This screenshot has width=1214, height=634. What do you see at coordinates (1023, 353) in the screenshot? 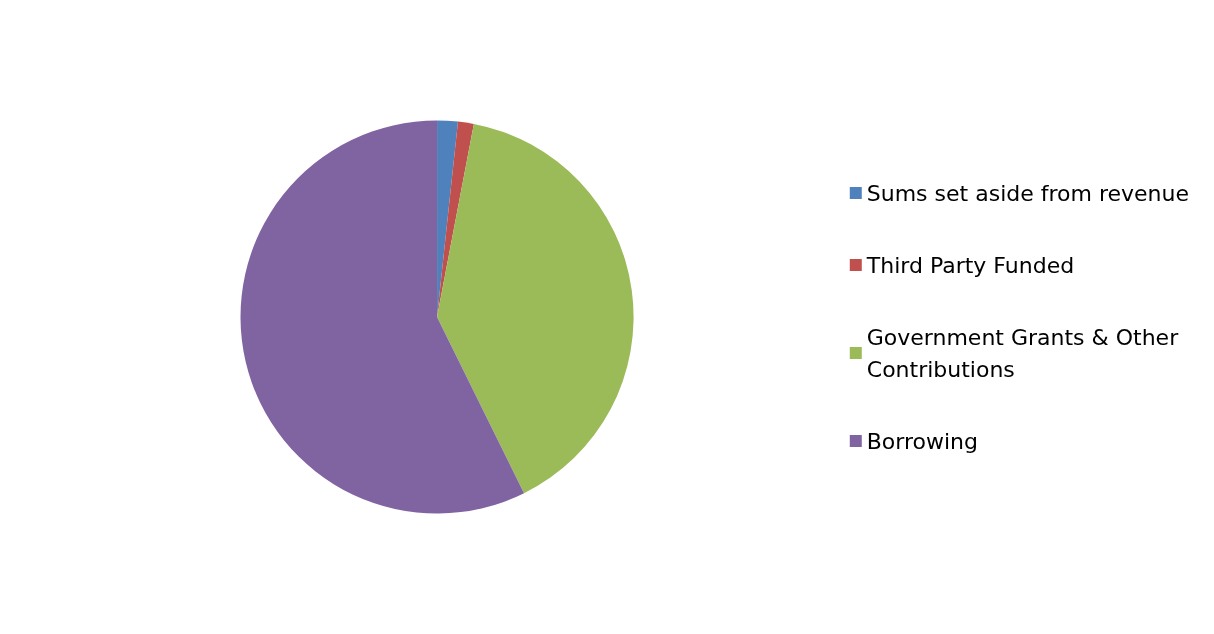
I see `legend-label: Government Grants & Other Contributions` at bounding box center [1023, 353].